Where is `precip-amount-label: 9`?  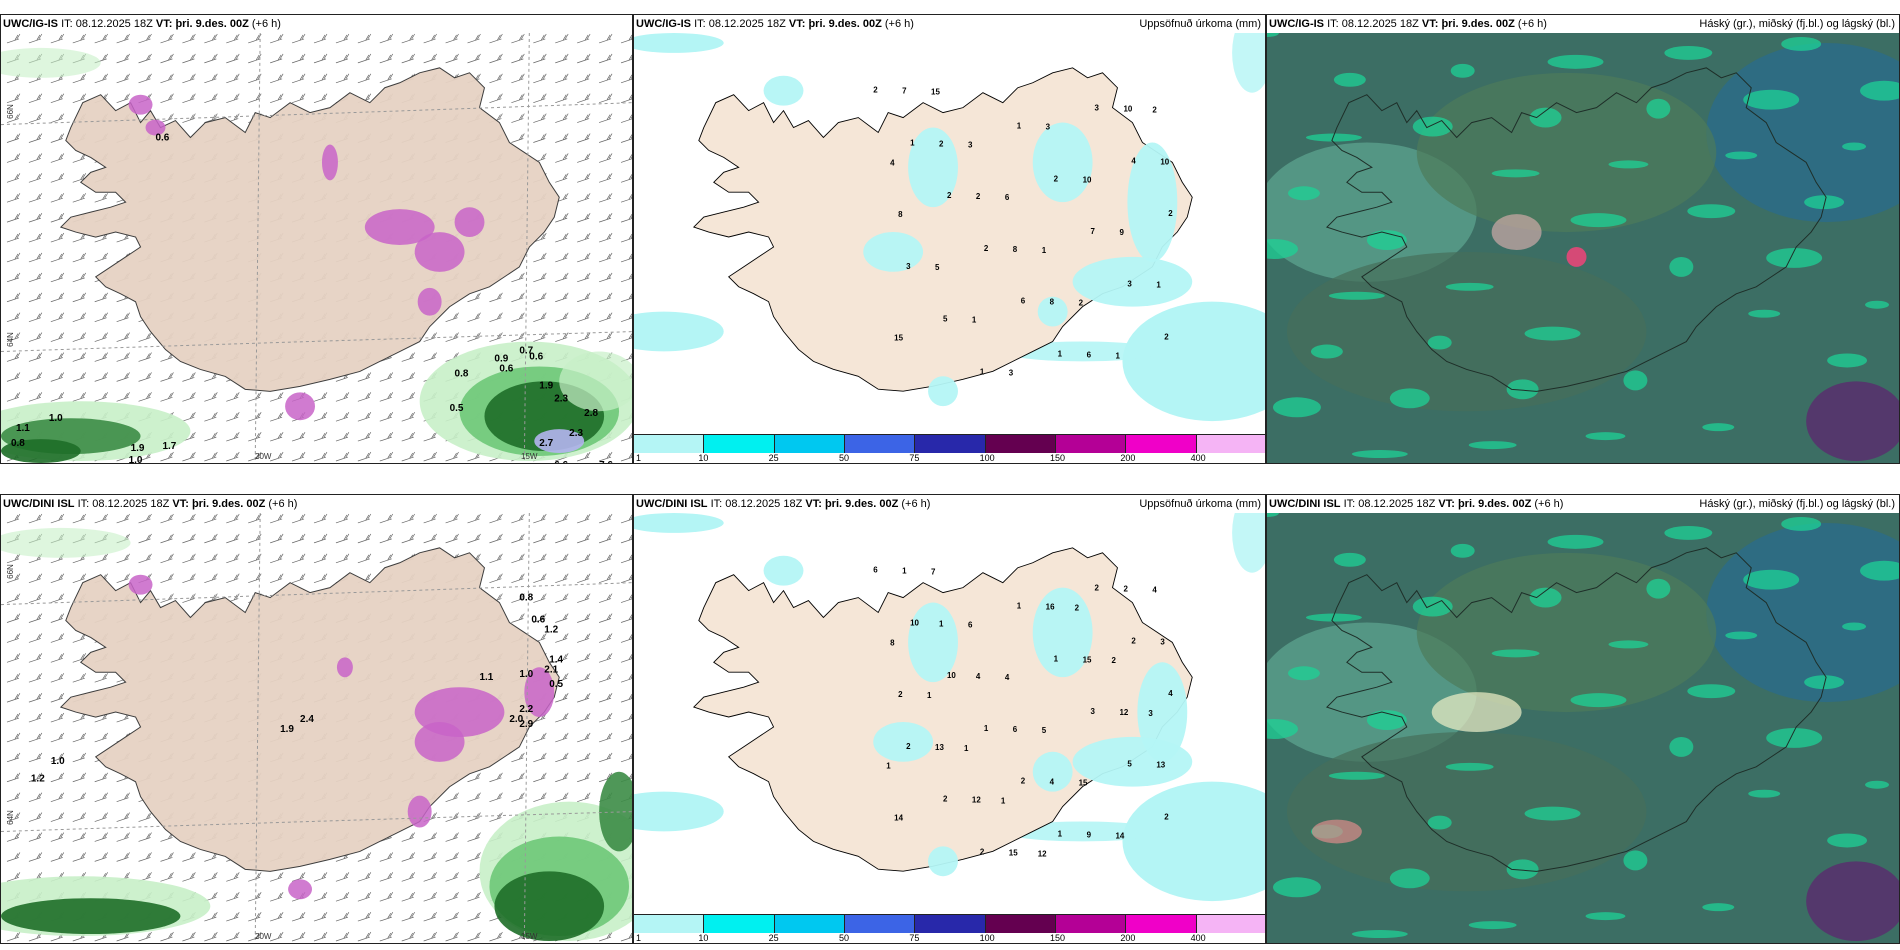
precip-amount-label: 9 is located at coordinates (1121, 232).